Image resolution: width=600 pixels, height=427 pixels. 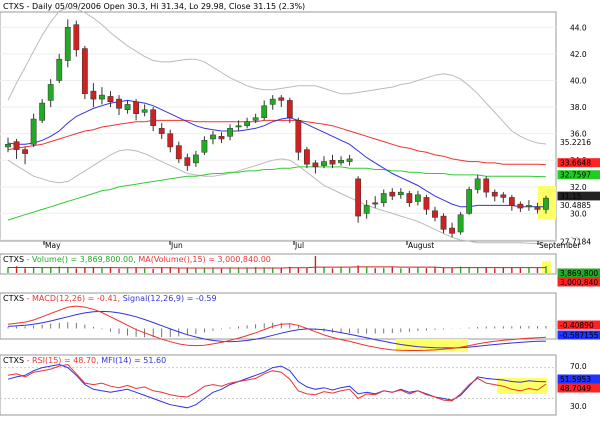 What do you see at coordinates (277, 264) in the screenshot?
I see `volume-bars` at bounding box center [277, 264].